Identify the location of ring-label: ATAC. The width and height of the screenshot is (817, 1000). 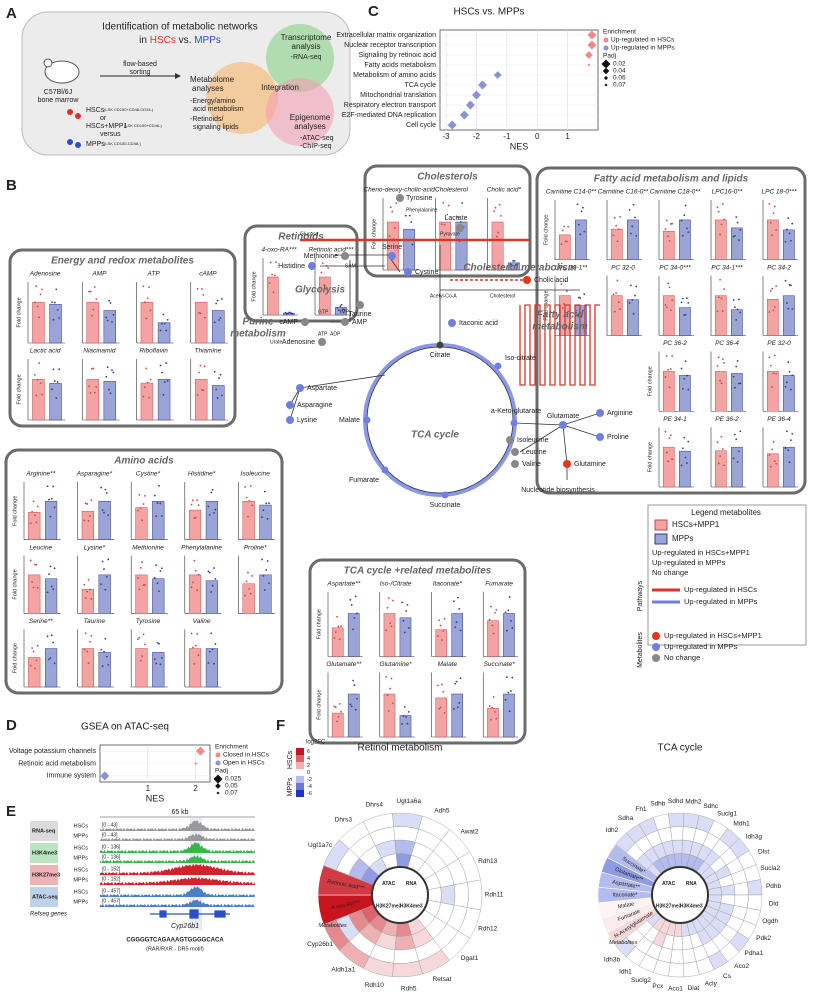
(389, 884).